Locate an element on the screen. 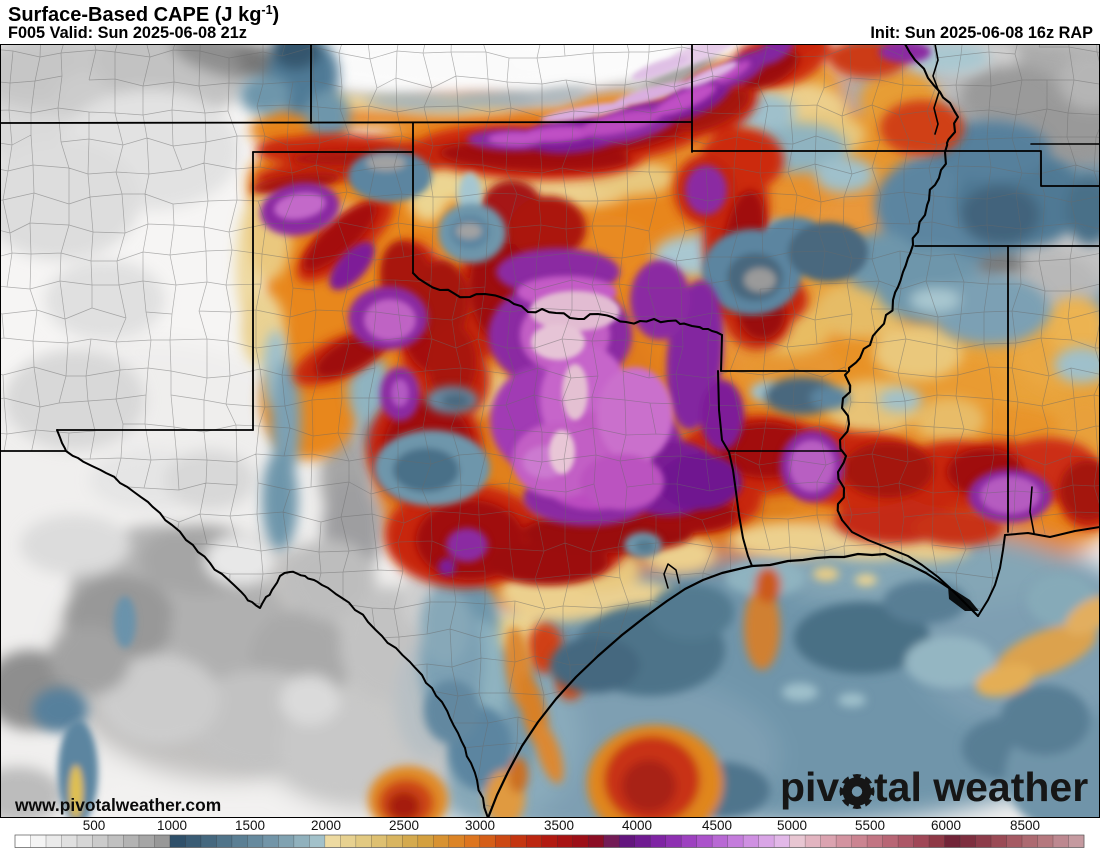 The image size is (1100, 850). svg-text: 2500 is located at coordinates (404, 825).